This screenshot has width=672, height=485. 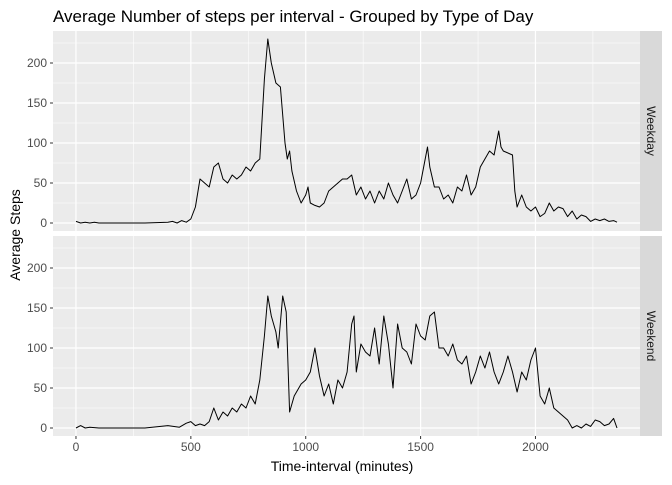 I want to click on facet-strip-label: Weekend, so click(x=651, y=336).